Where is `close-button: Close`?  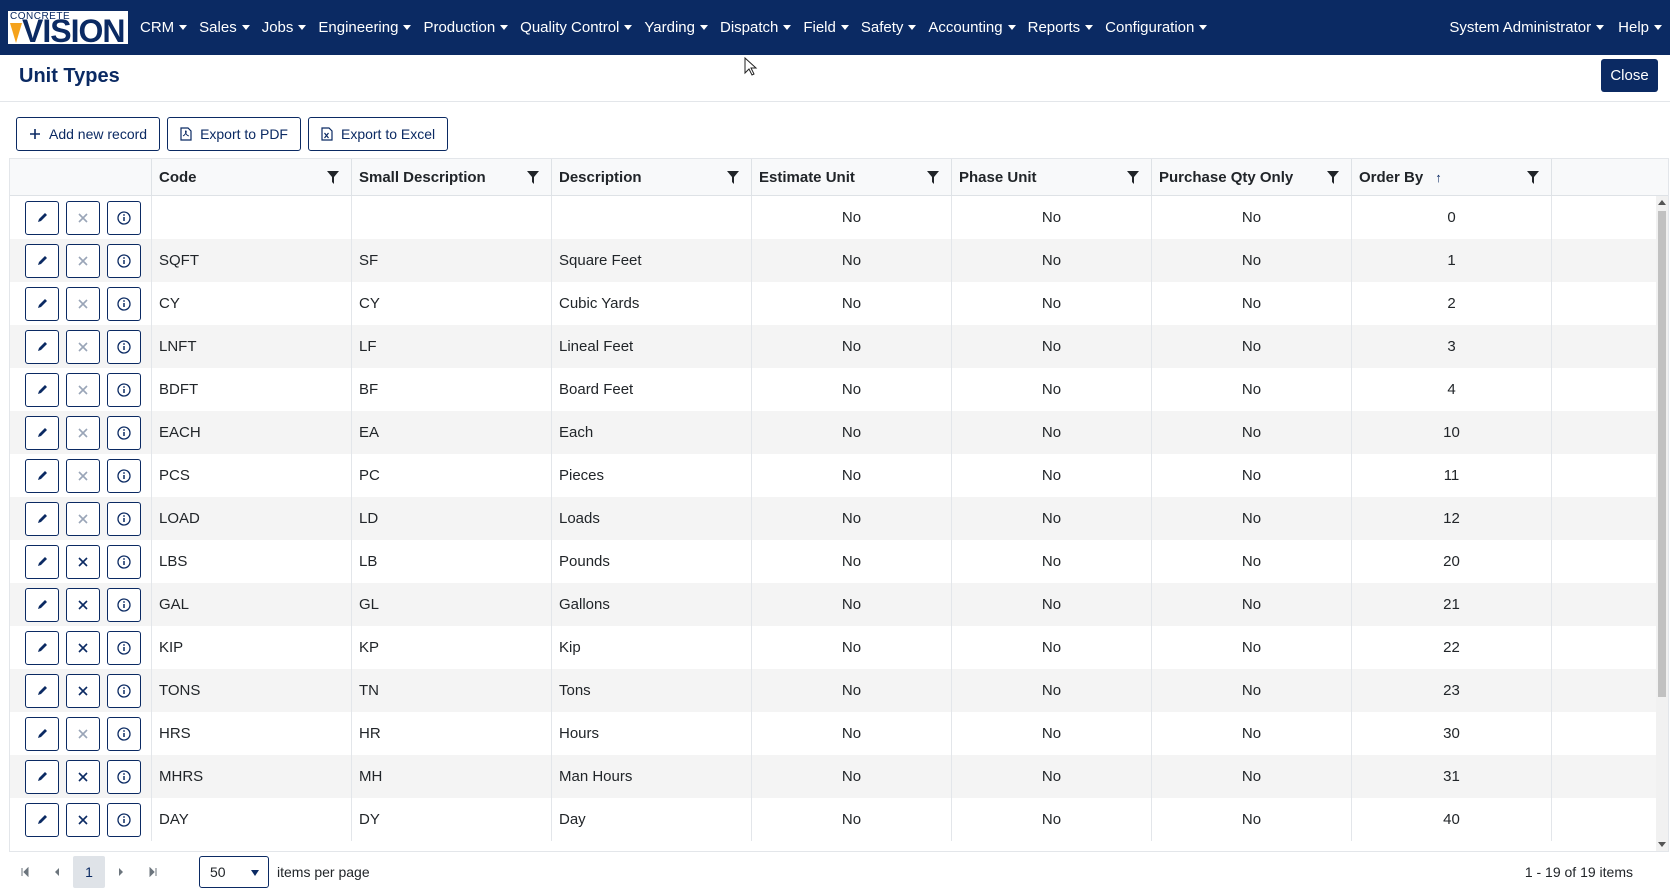
close-button: Close is located at coordinates (1629, 75).